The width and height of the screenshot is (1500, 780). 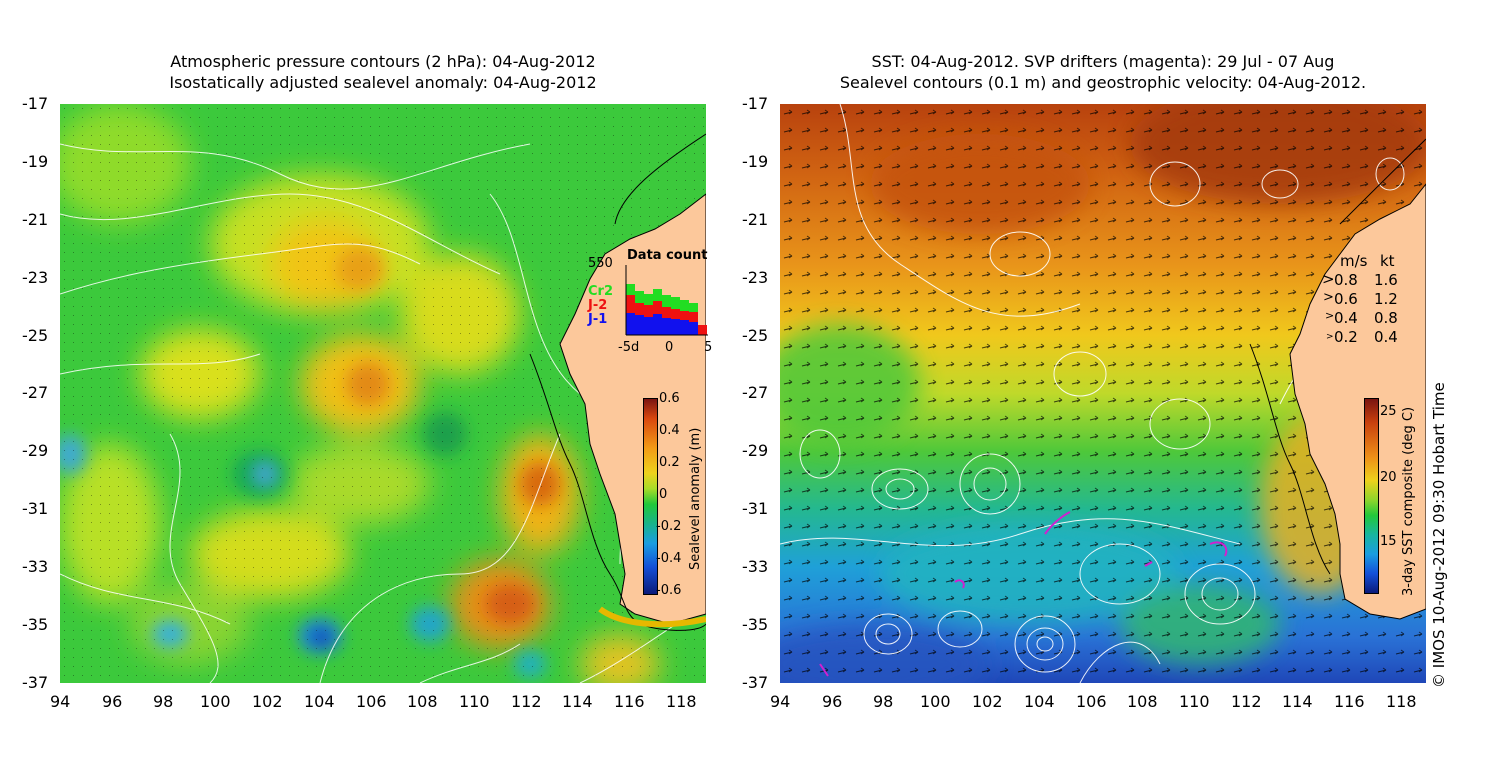 What do you see at coordinates (883, 701) in the screenshot?
I see `right-x-tick: 98` at bounding box center [883, 701].